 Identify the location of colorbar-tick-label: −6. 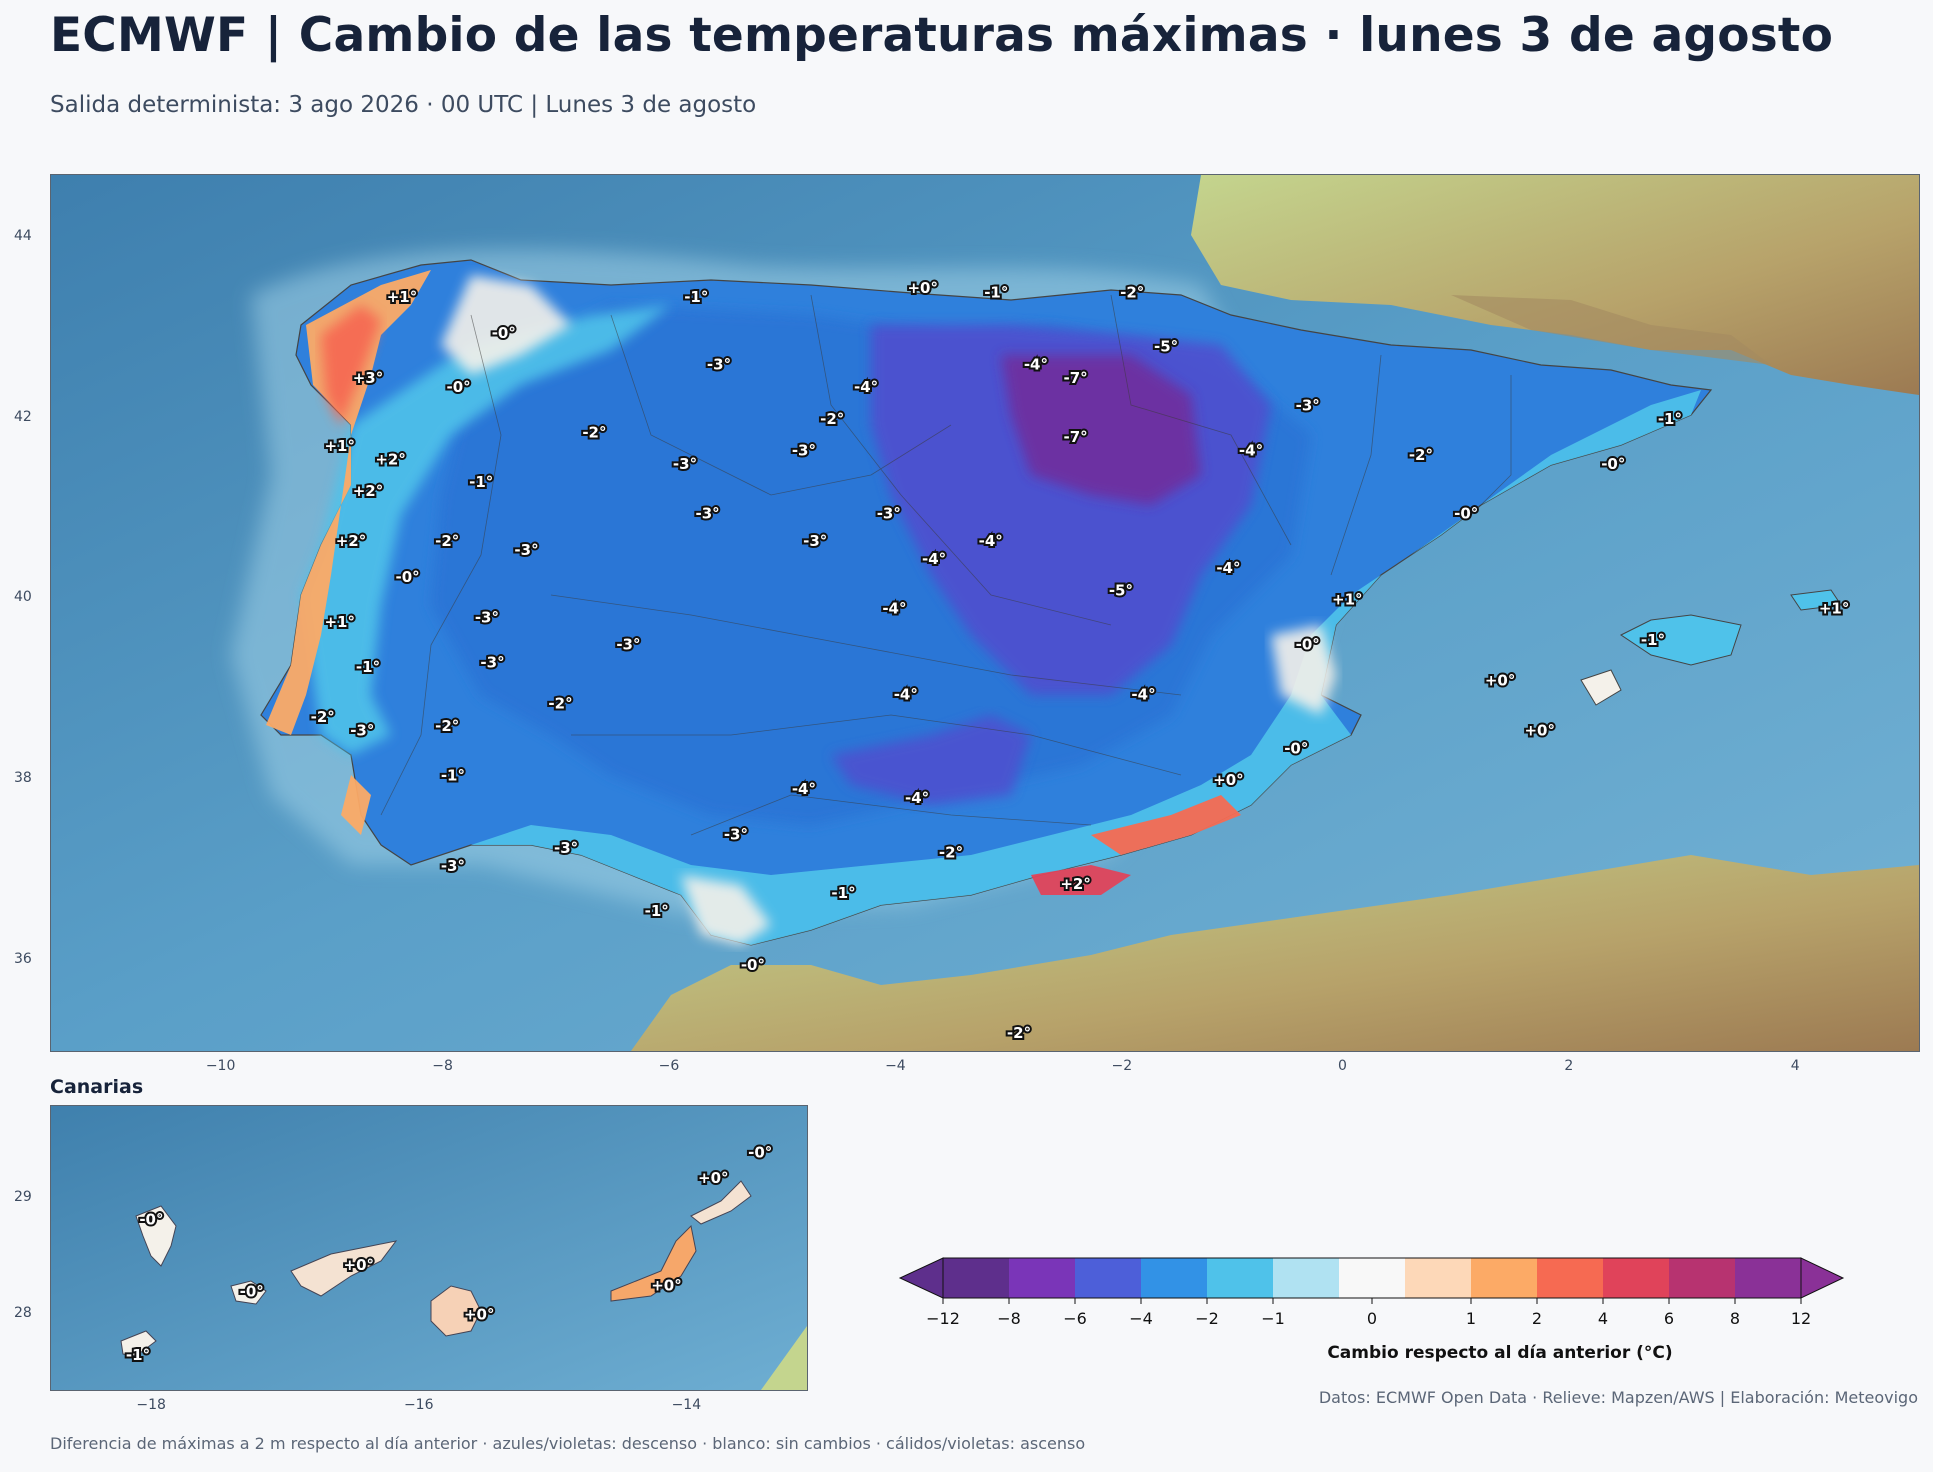
(1075, 1318).